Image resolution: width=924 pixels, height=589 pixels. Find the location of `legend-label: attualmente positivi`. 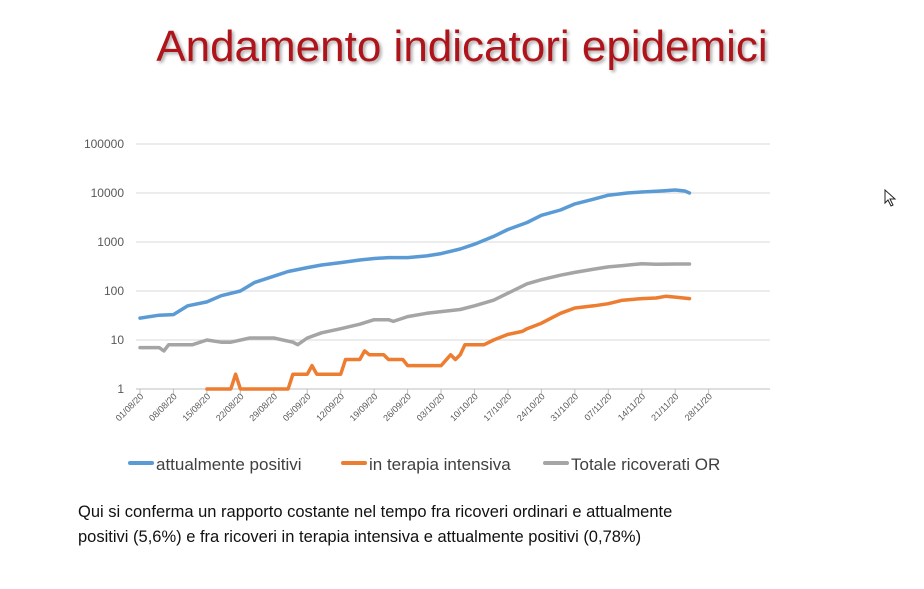

legend-label: attualmente positivi is located at coordinates (229, 464).